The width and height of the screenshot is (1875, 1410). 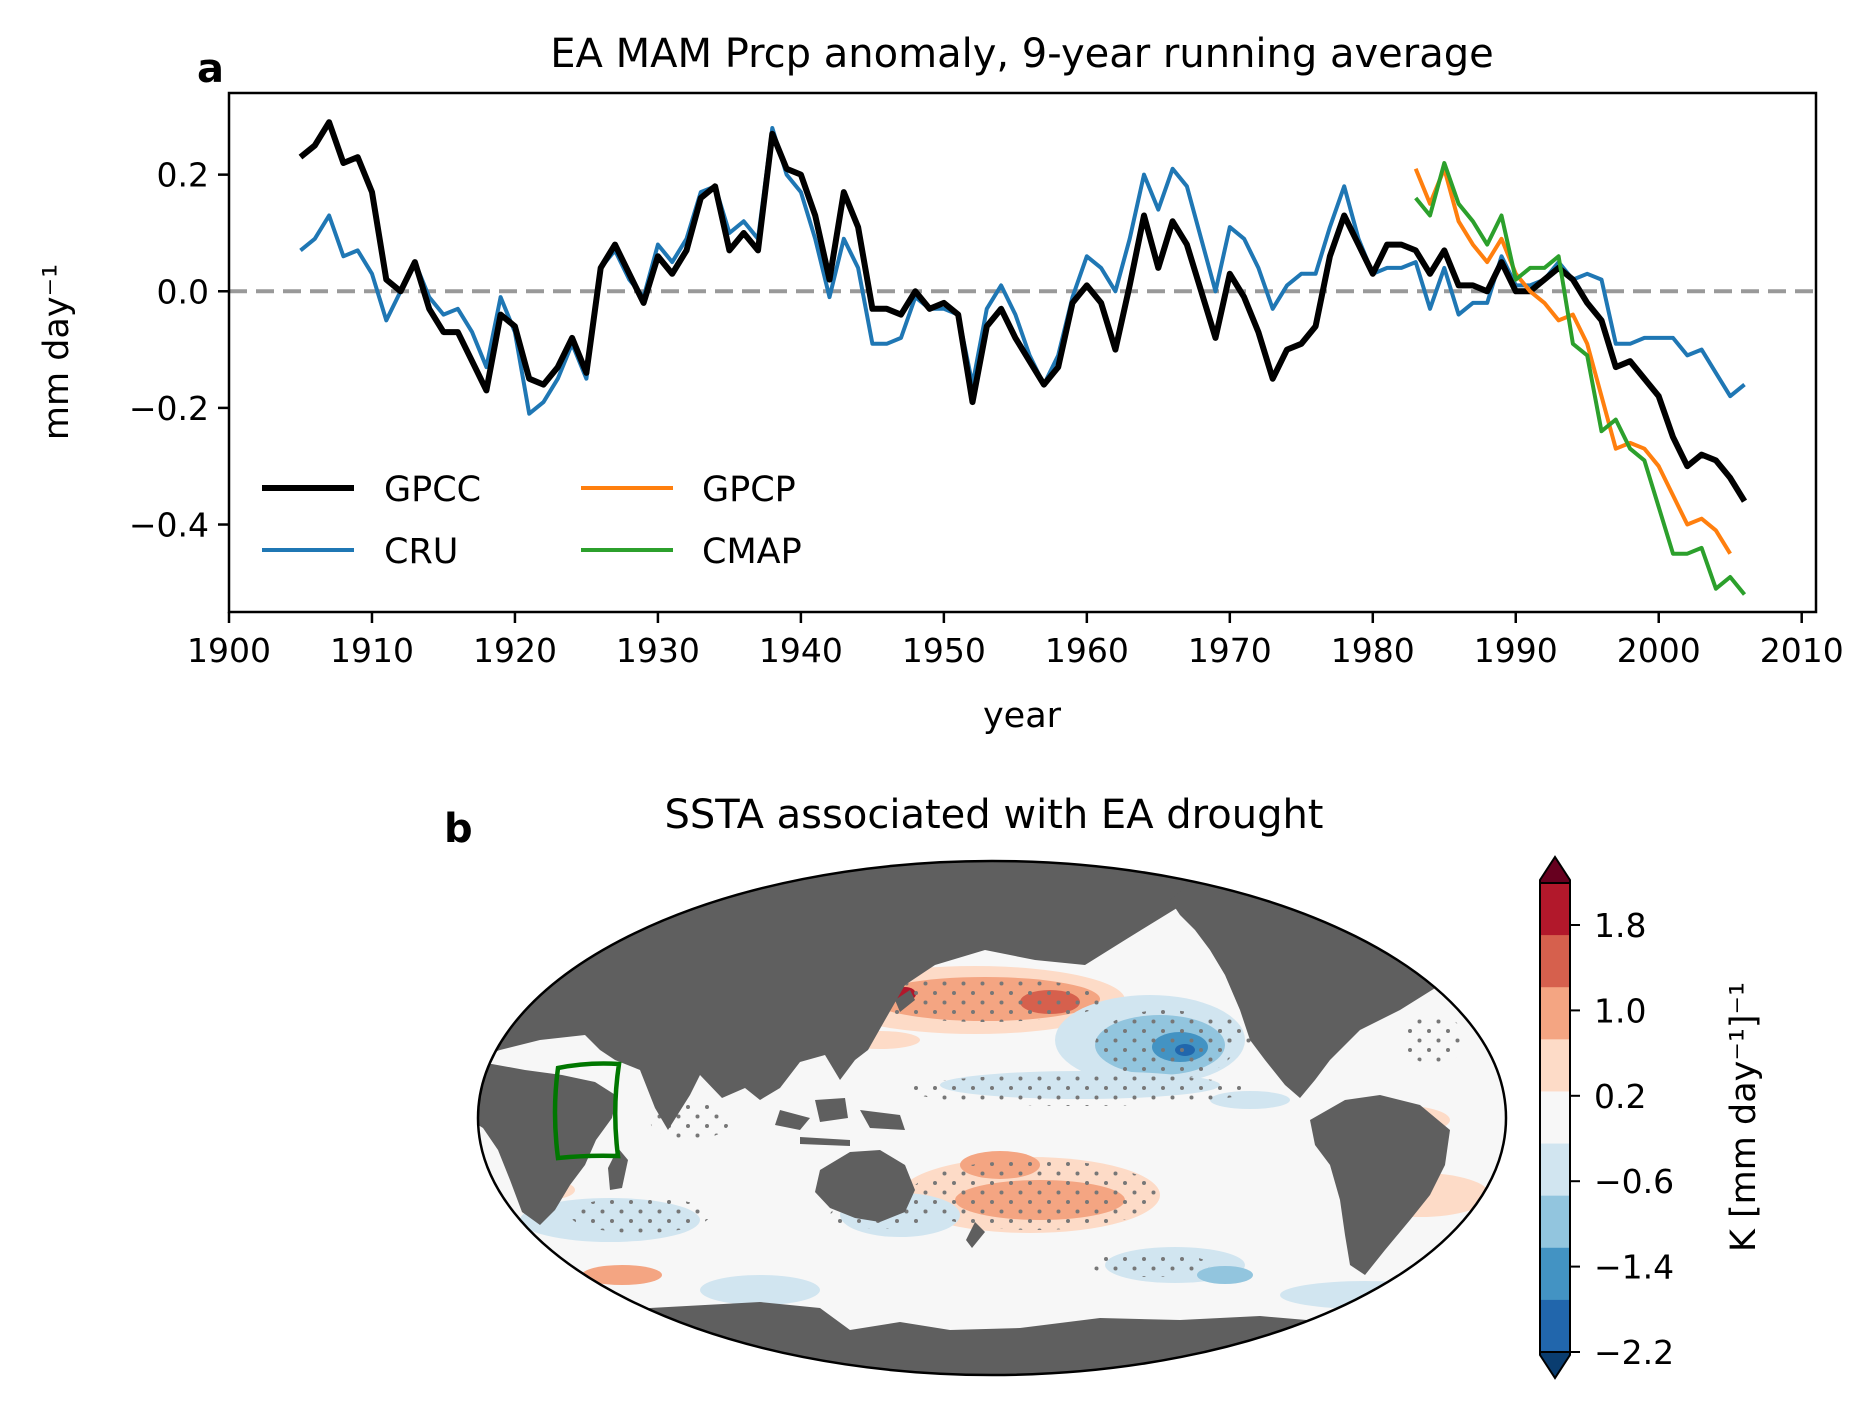 What do you see at coordinates (587, 1111) in the screenshot?
I see `east-africa-region-box` at bounding box center [587, 1111].